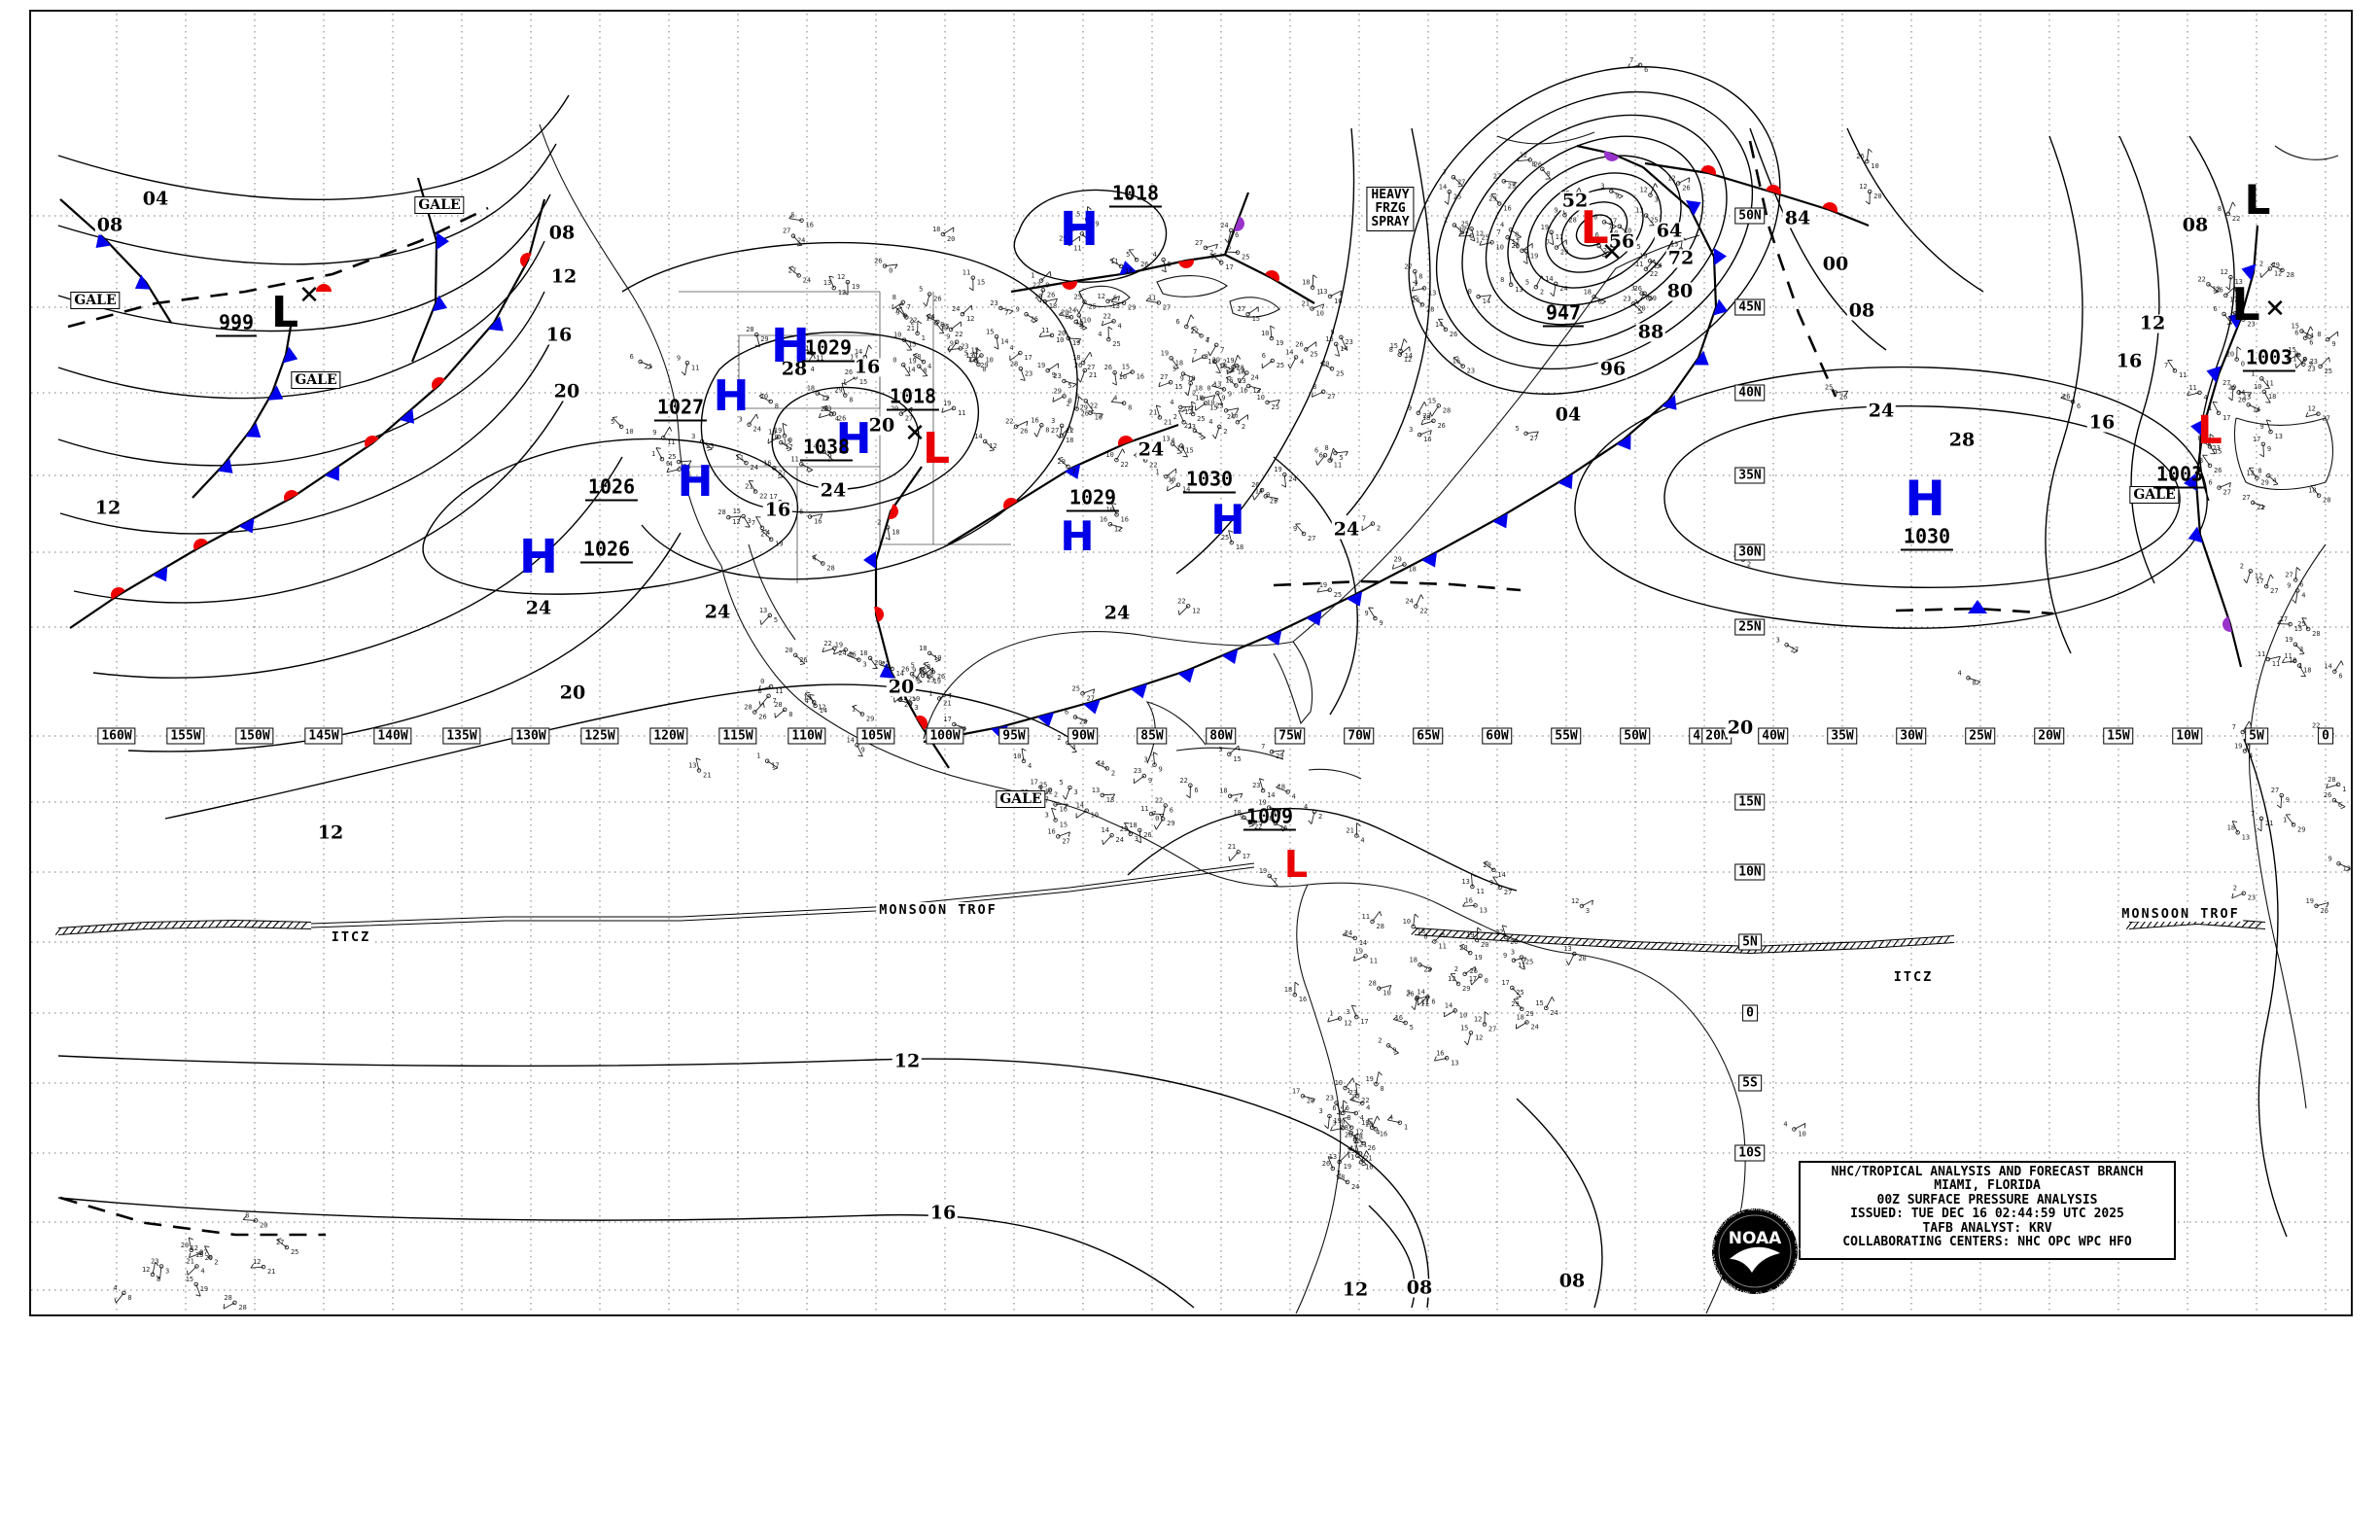 This screenshot has height=1540, width=2380. What do you see at coordinates (1925, 499) in the screenshot?
I see `pressure-center-H-1030: H` at bounding box center [1925, 499].